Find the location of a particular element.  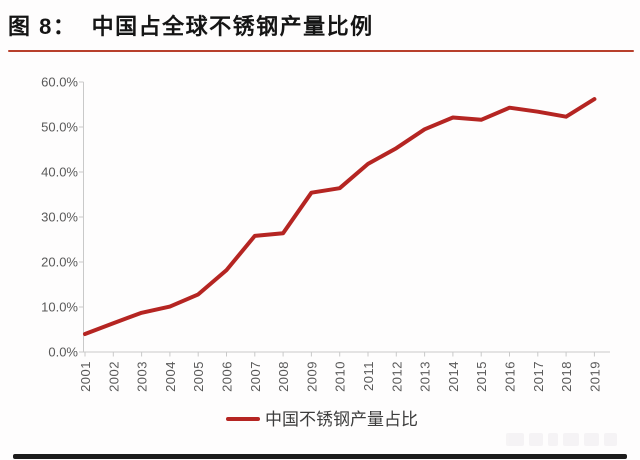

bottom-bar is located at coordinates (320, 456).